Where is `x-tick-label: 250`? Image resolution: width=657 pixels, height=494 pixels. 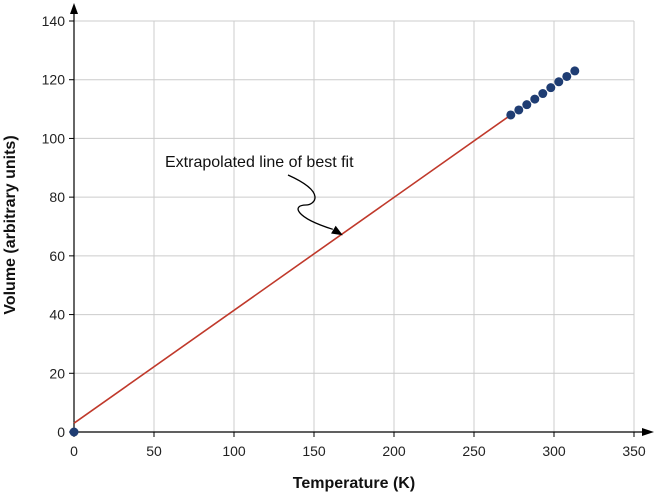
x-tick-label: 250 is located at coordinates (474, 451).